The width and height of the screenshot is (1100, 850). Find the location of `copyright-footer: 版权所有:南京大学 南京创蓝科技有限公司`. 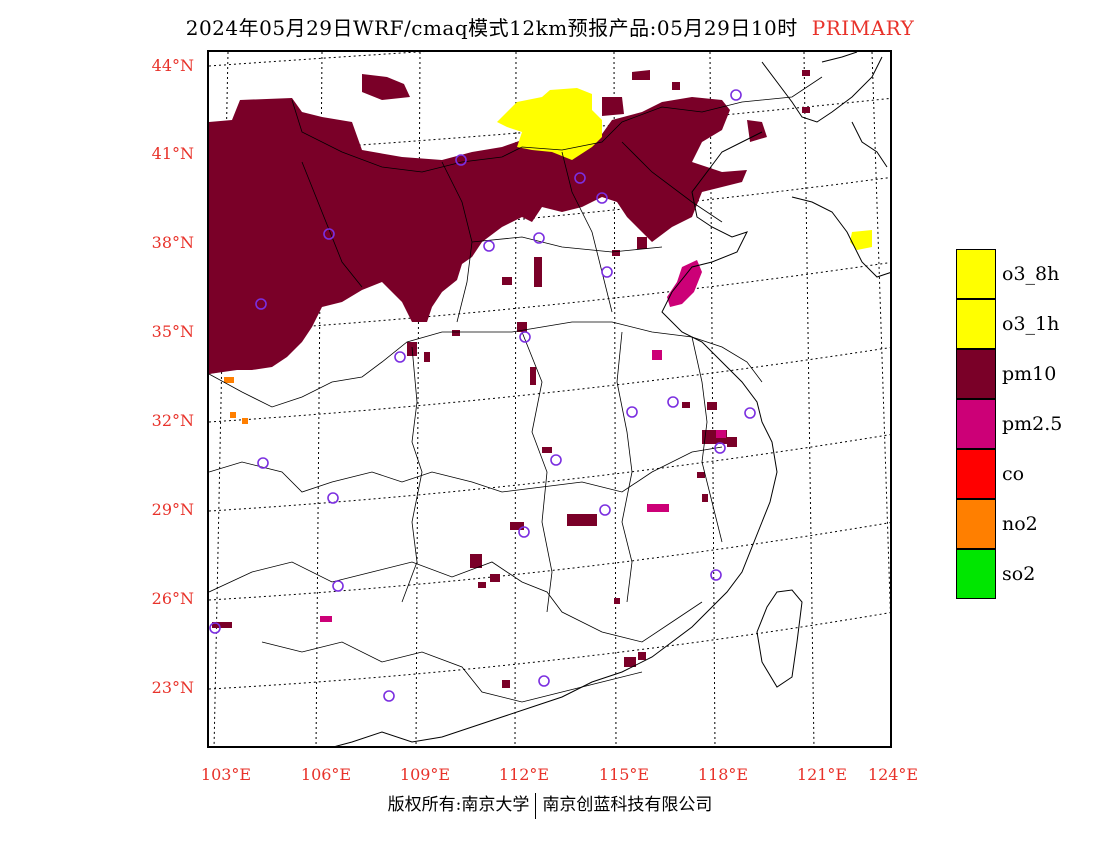

copyright-footer: 版权所有:南京大学 南京创蓝科技有限公司 is located at coordinates (550, 804).